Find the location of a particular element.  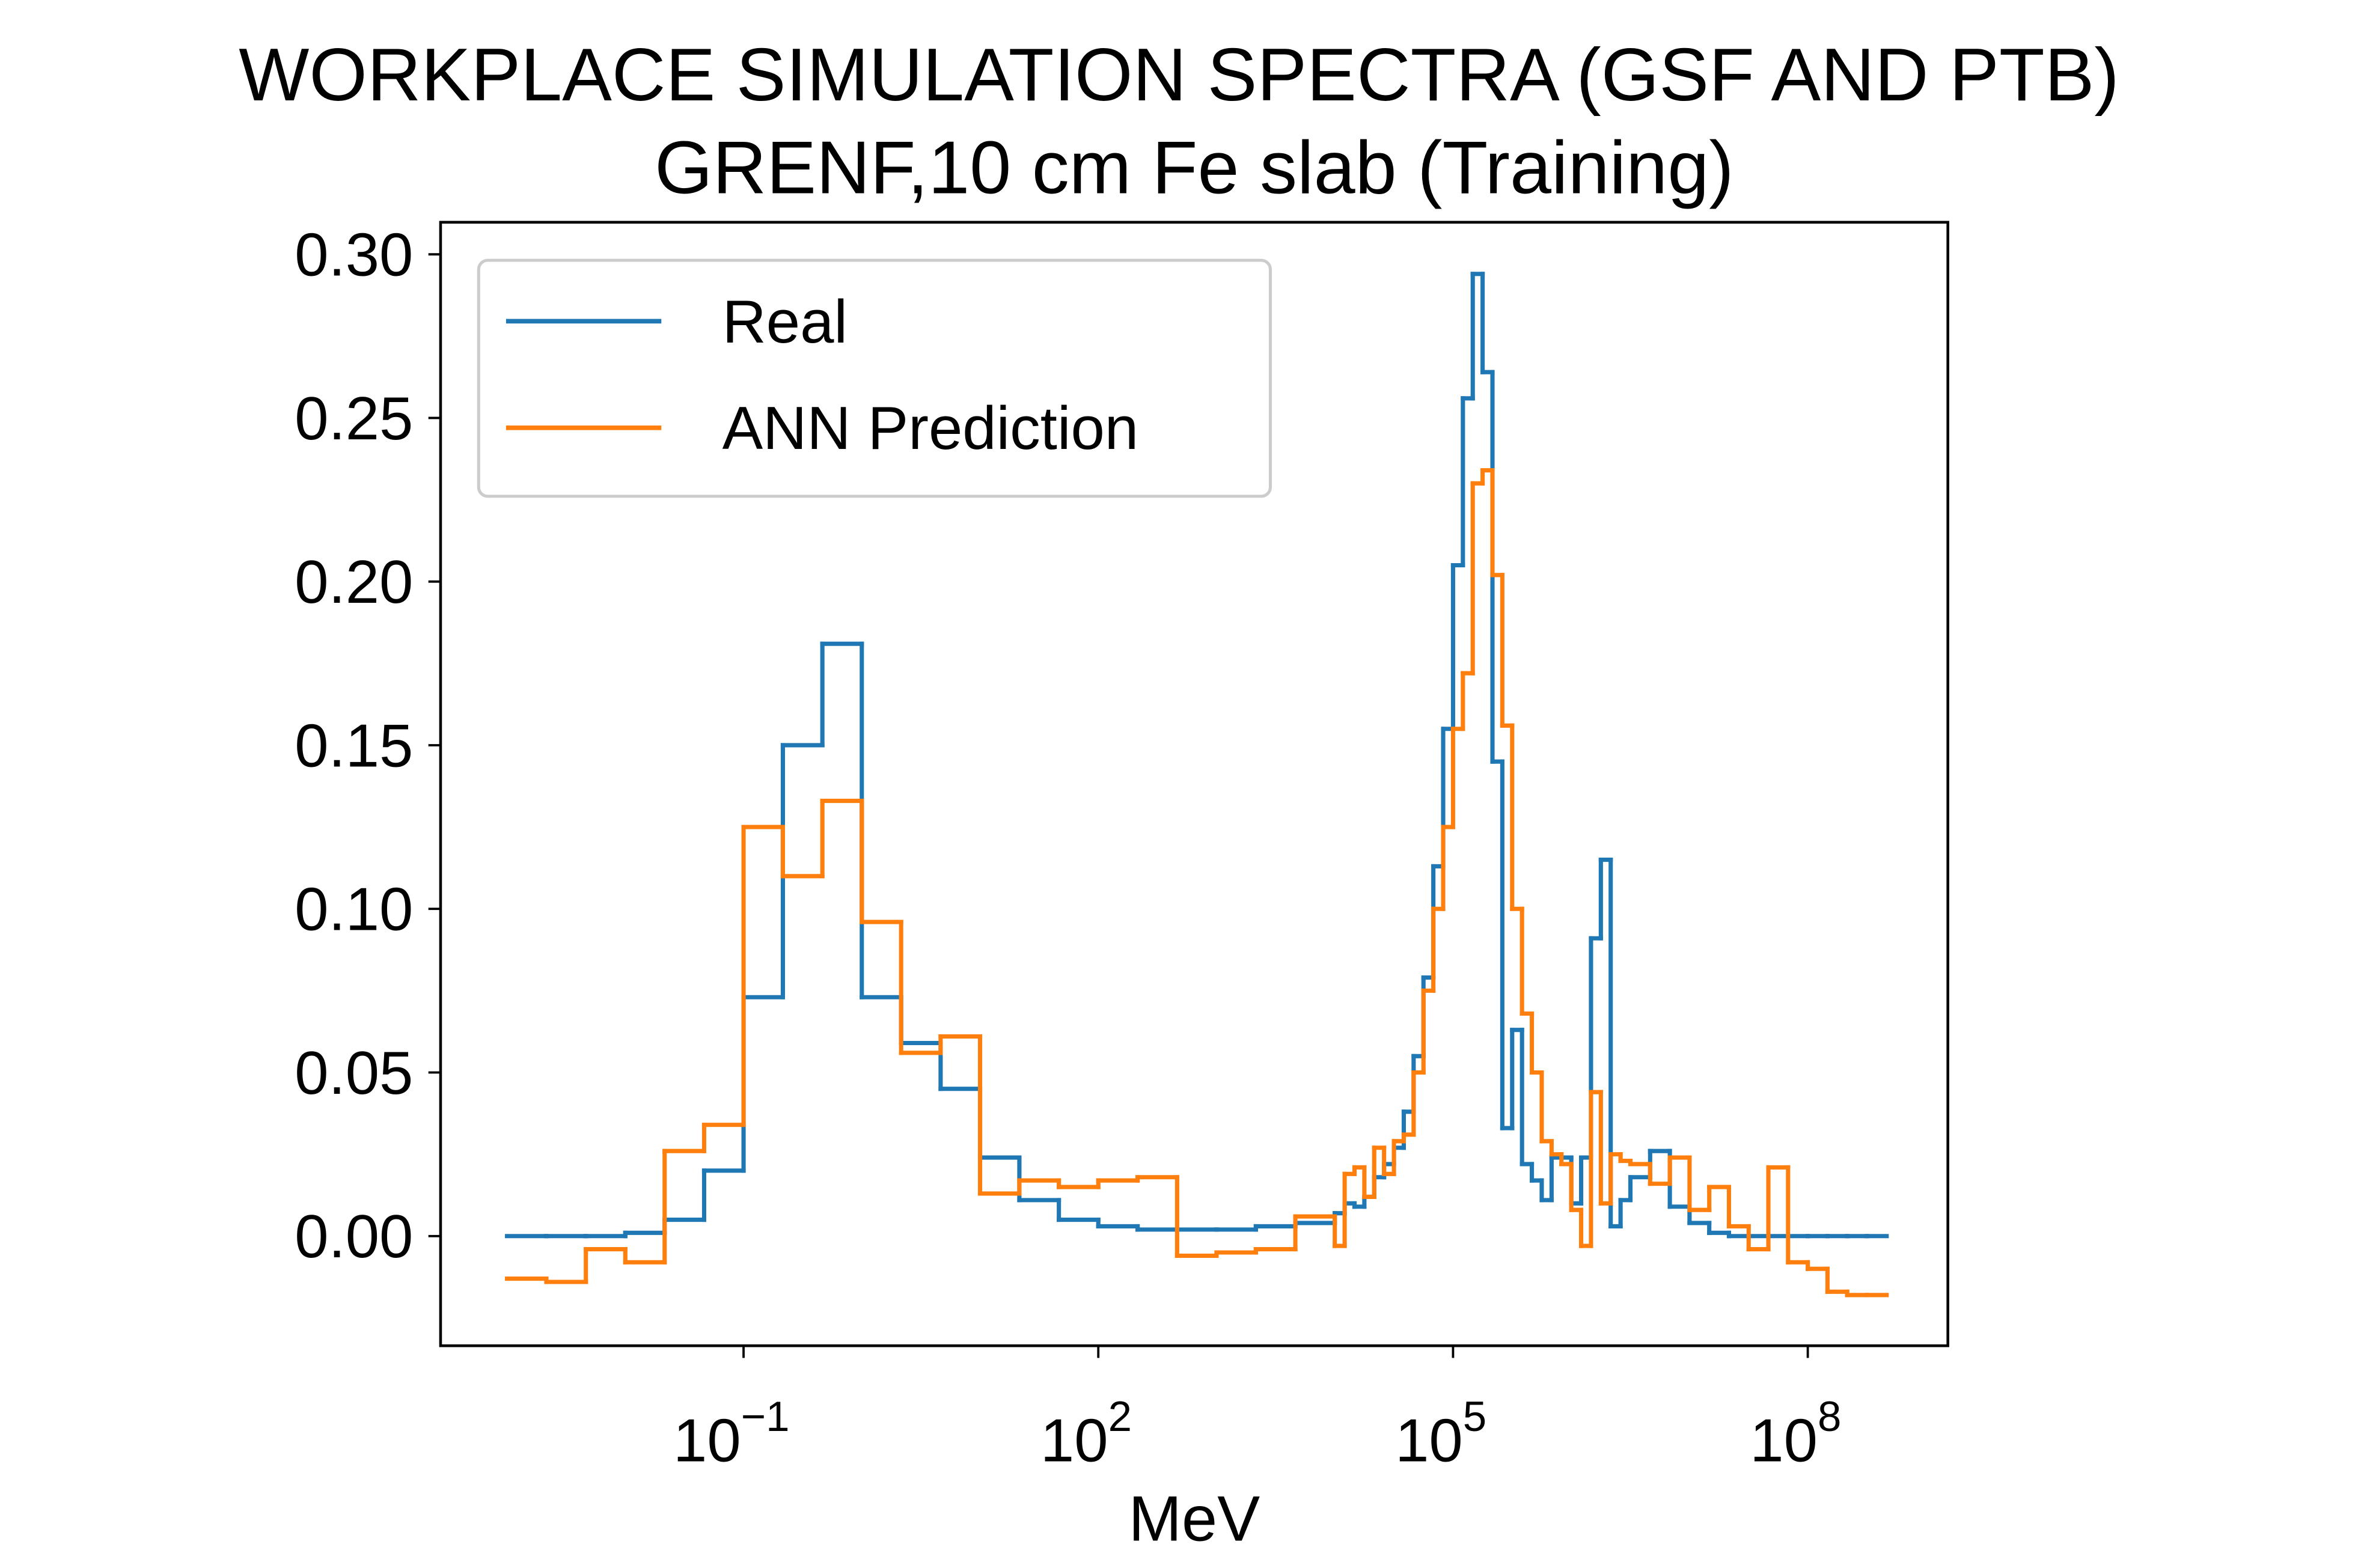

y-tick-label: 0.30 is located at coordinates (354, 255).